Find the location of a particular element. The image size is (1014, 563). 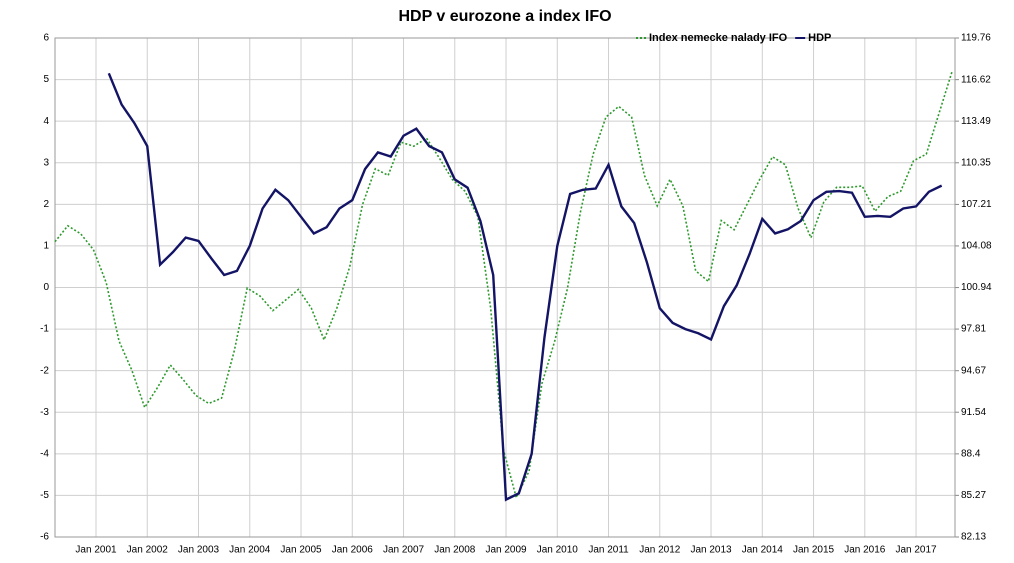

y2-tick-label: 110.35 is located at coordinates (976, 162).